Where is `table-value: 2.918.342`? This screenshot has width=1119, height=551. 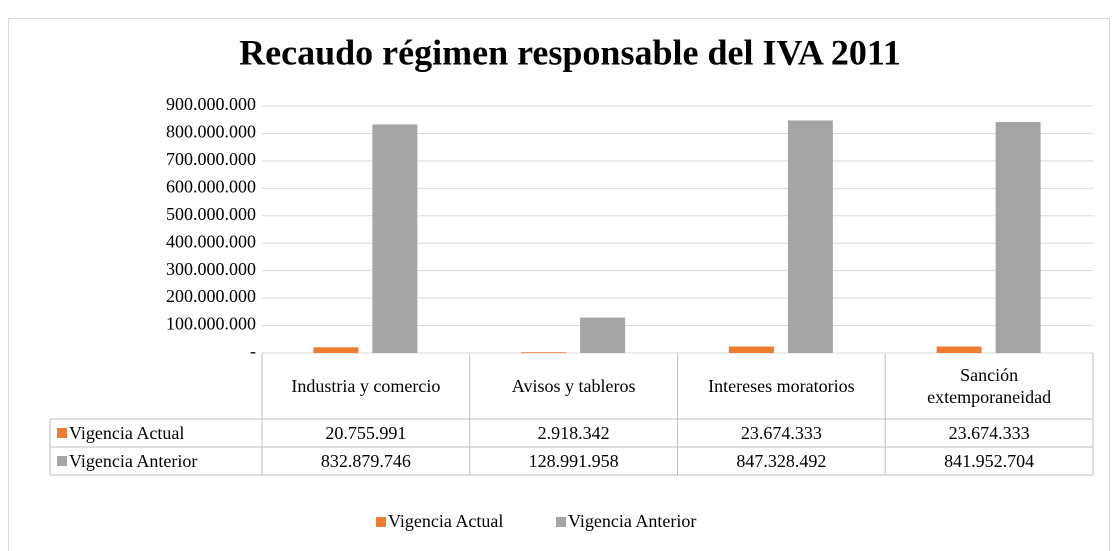
table-value: 2.918.342 is located at coordinates (574, 433).